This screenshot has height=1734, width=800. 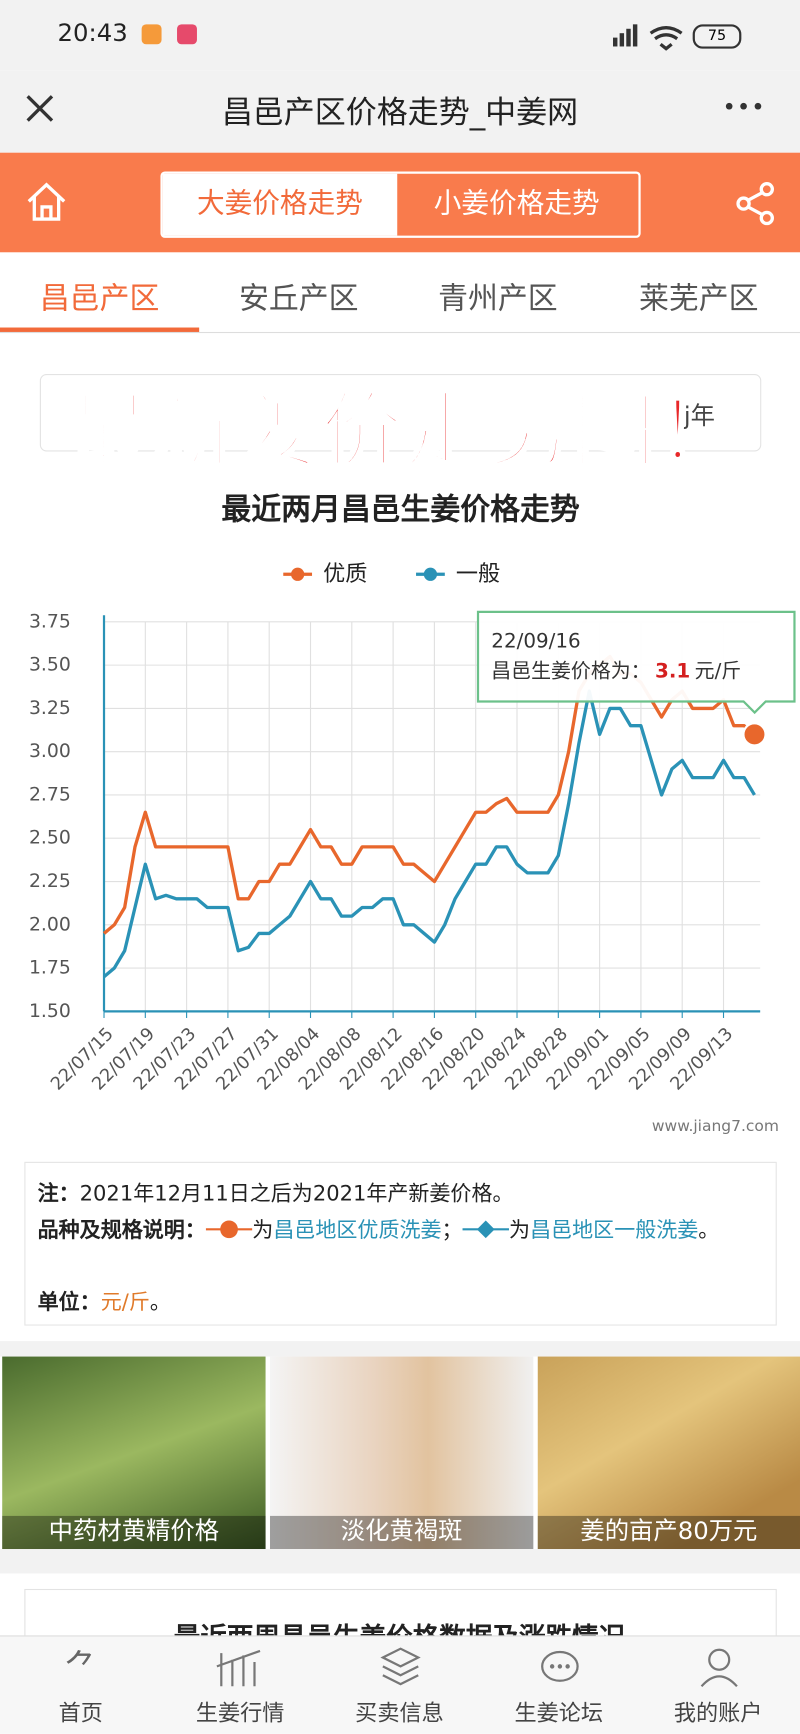 What do you see at coordinates (50, 968) in the screenshot?
I see `y-tick-label: 1.75` at bounding box center [50, 968].